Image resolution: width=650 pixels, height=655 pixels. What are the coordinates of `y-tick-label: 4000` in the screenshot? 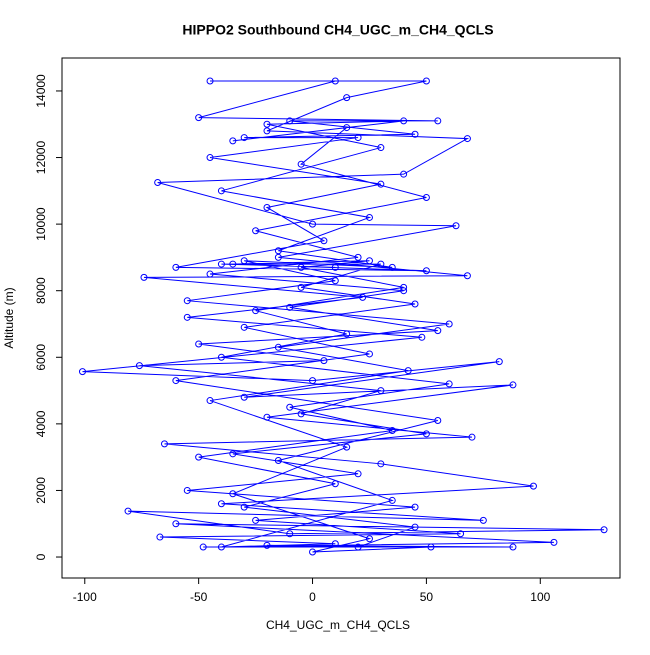 It's located at (41, 423).